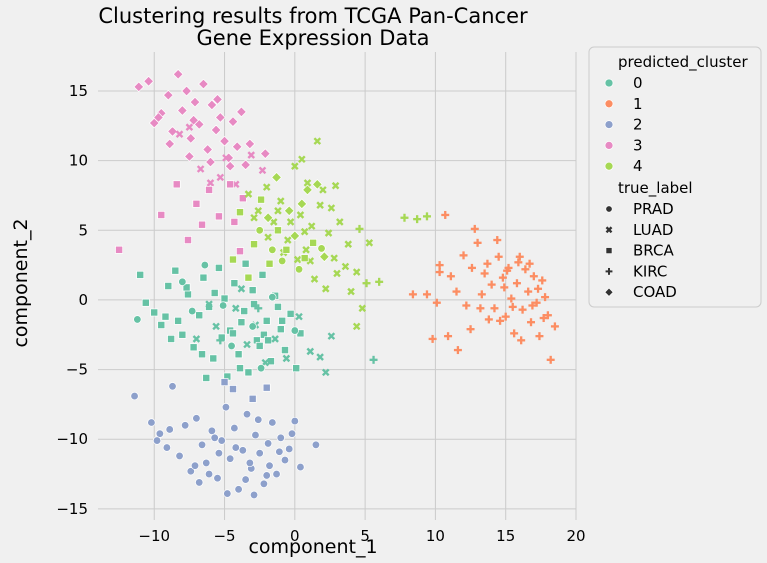  Describe the element at coordinates (83, 300) in the screenshot. I see `y-tick-label: 0` at that location.